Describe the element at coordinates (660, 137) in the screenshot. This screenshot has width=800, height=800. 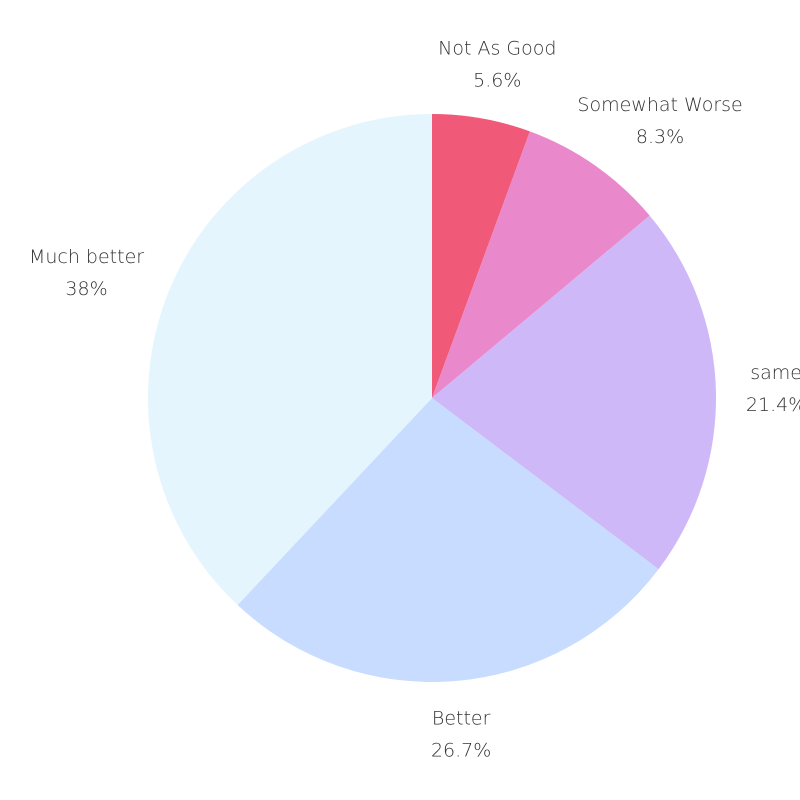
I see `slice-value-label: 8.3%` at that location.